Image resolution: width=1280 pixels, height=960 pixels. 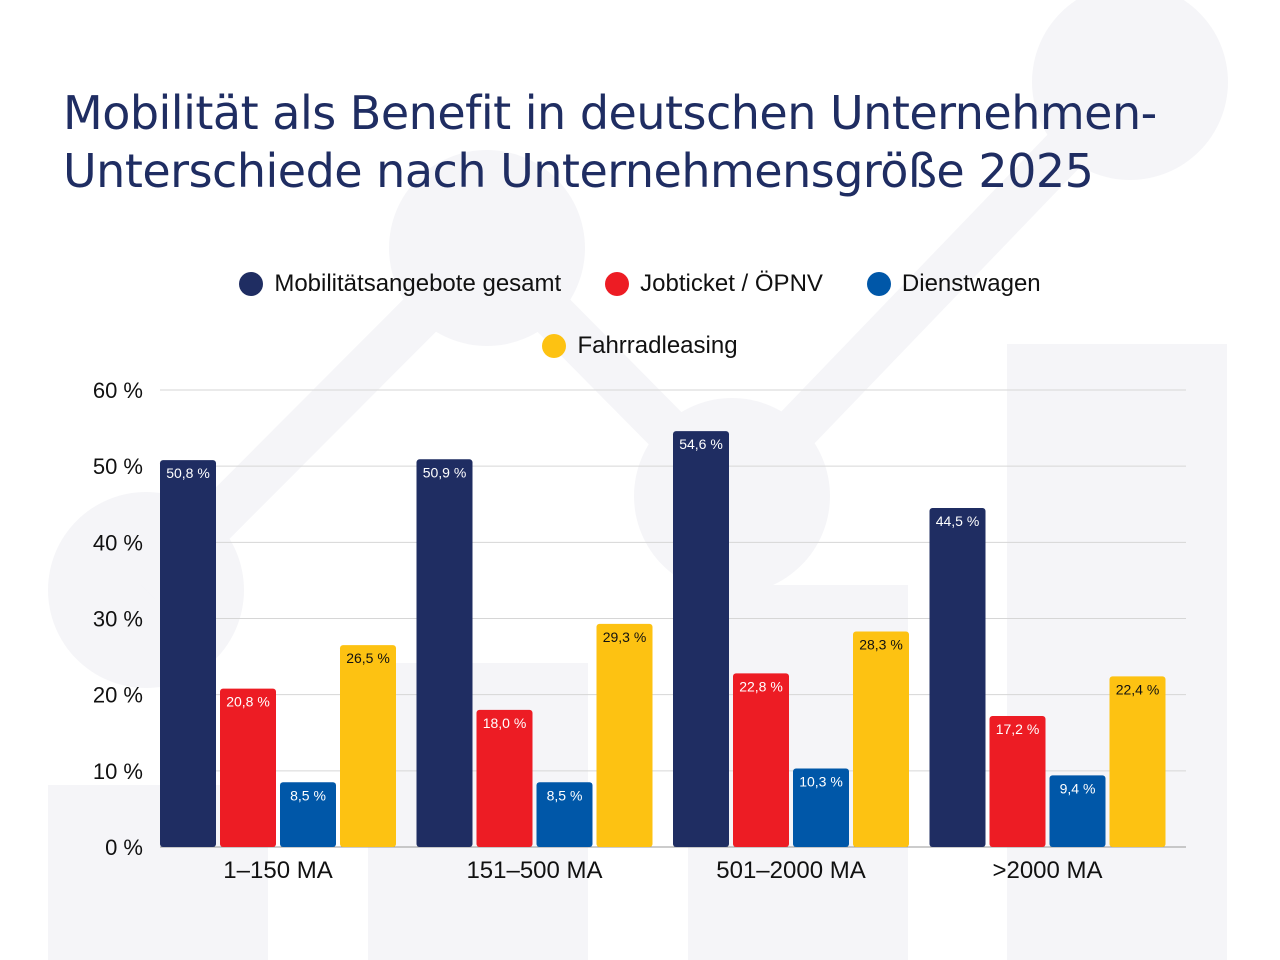 I want to click on data-label: 26,5 %, so click(x=368, y=658).